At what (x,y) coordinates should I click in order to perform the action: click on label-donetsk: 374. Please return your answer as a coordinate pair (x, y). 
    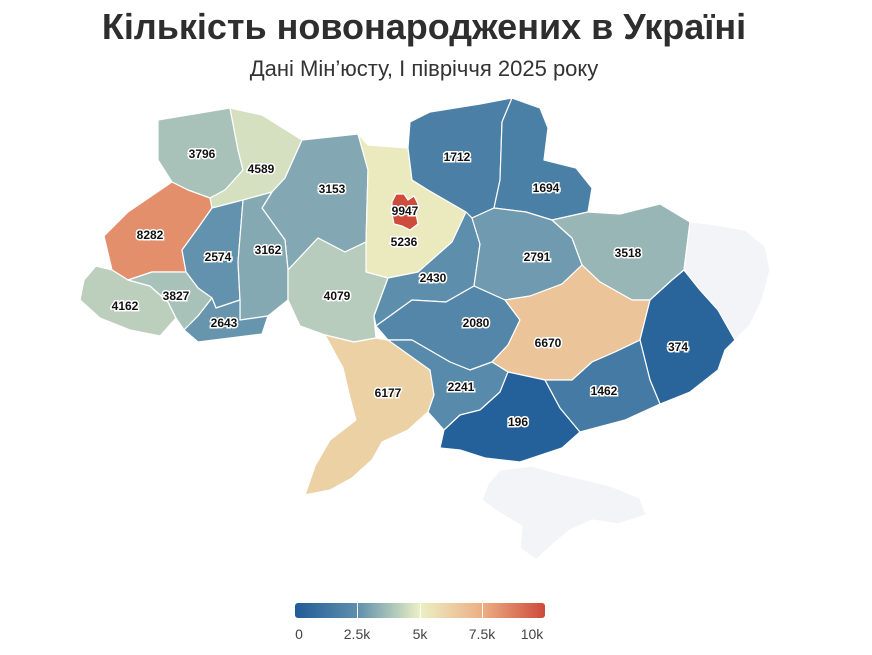
    Looking at the image, I should click on (678, 347).